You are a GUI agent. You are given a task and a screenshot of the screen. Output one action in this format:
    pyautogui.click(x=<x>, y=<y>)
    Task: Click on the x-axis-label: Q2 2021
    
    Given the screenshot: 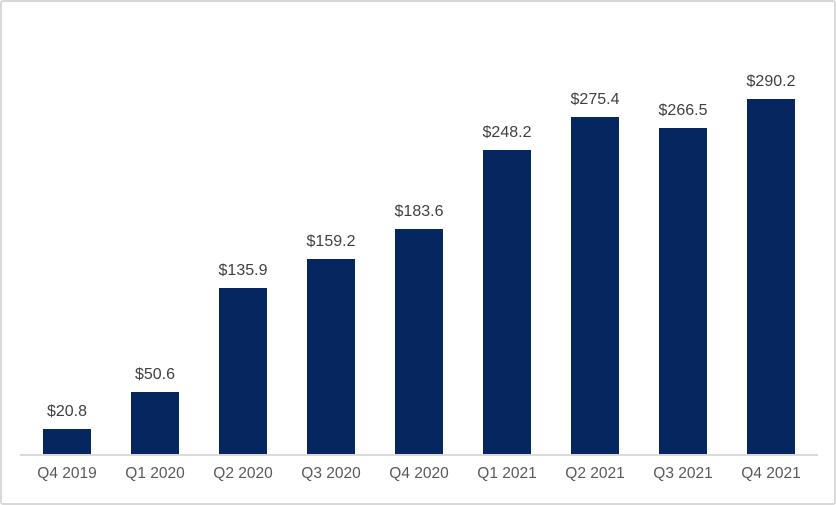 What is the action you would take?
    pyautogui.click(x=595, y=473)
    